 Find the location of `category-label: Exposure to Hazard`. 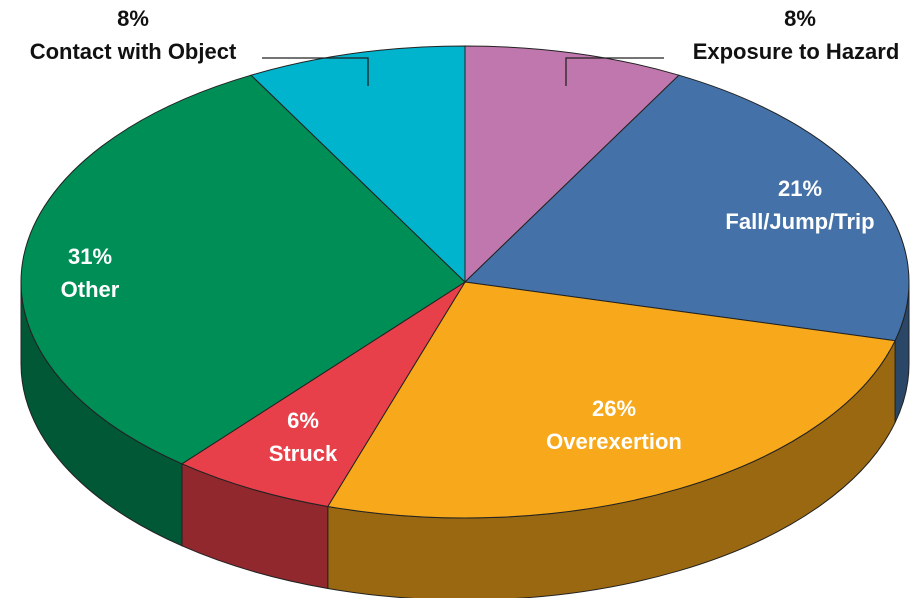

category-label: Exposure to Hazard is located at coordinates (796, 51).